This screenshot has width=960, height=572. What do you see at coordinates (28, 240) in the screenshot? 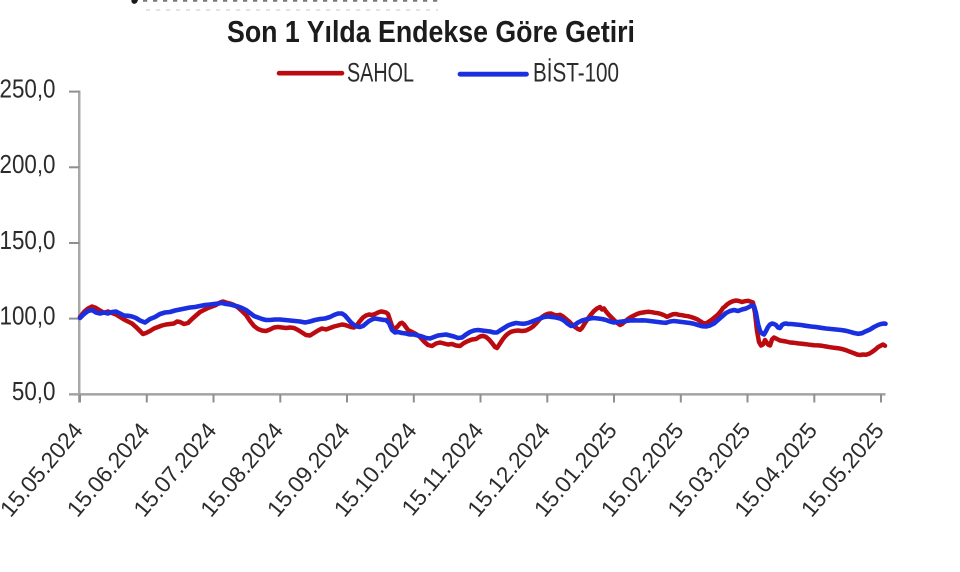
I see `svg-text: 150,0` at bounding box center [28, 240].